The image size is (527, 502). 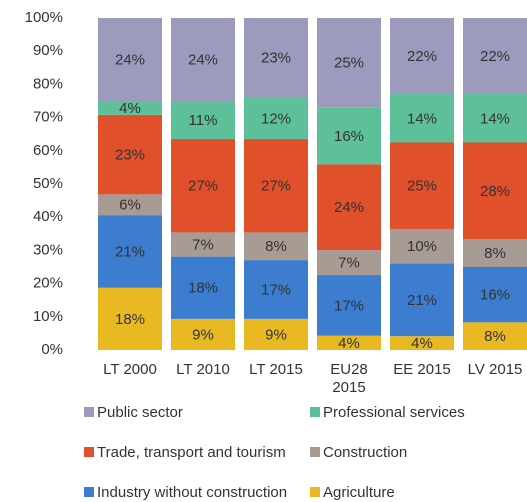 What do you see at coordinates (44, 17) in the screenshot?
I see `y-tick-label: 100%` at bounding box center [44, 17].